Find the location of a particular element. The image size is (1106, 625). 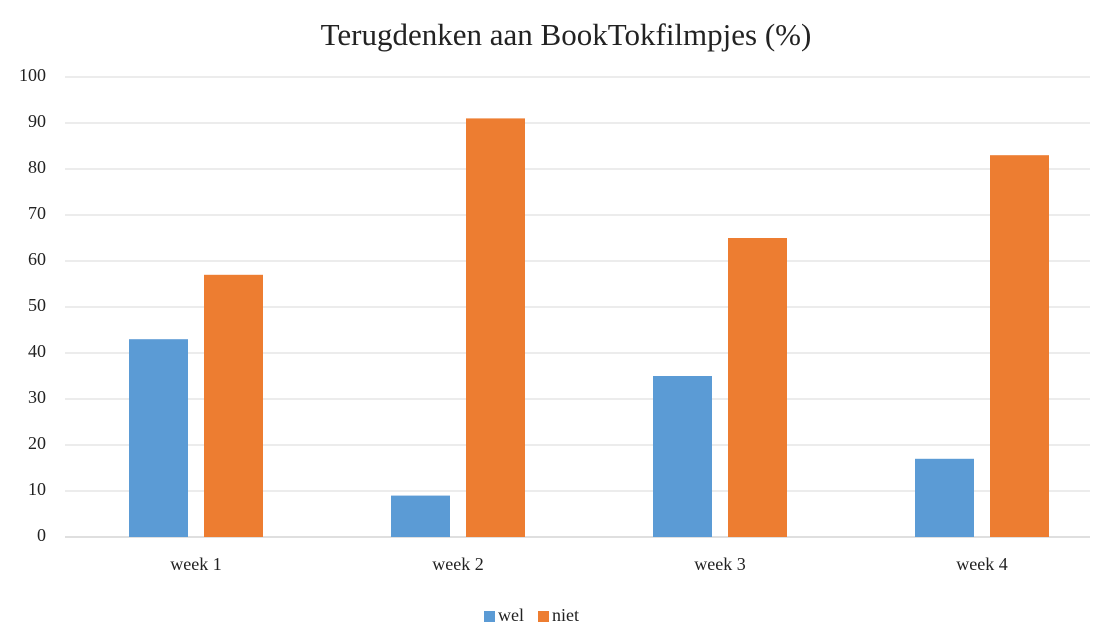

y-tick-label: 30 is located at coordinates (37, 397).